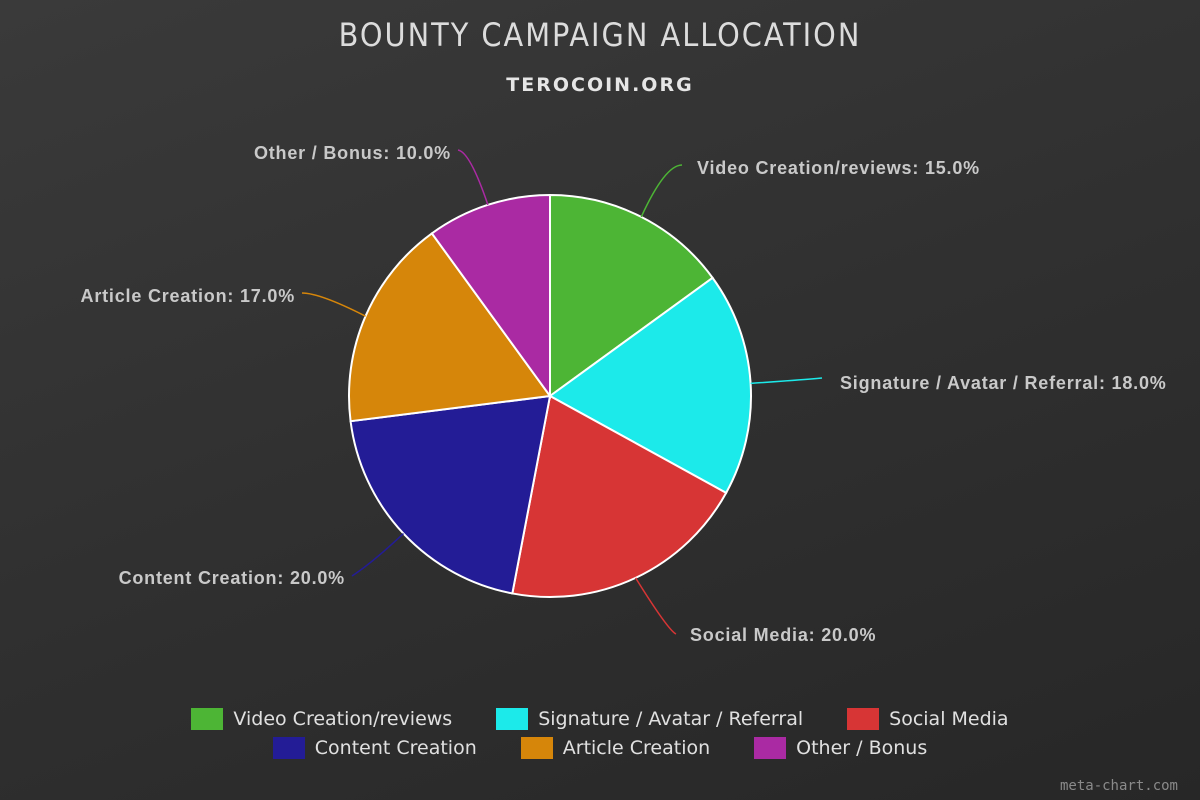  I want to click on legend-item-article-creation: Article Creation, so click(615, 747).